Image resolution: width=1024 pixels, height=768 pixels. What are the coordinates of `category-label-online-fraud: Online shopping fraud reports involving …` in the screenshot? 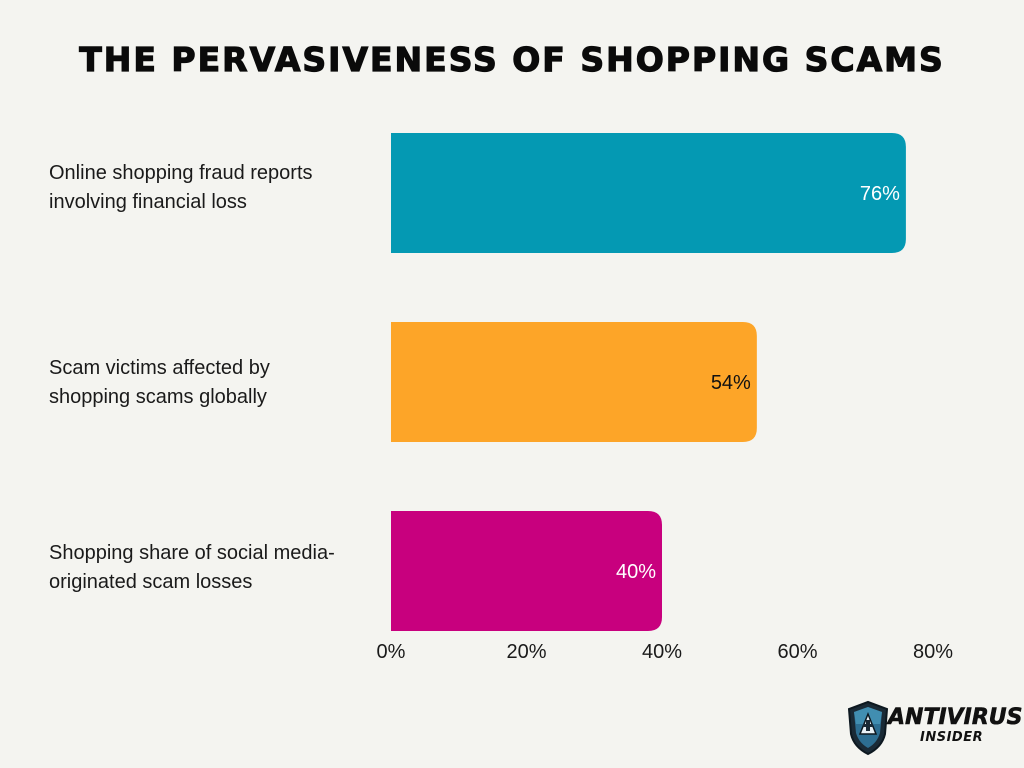 It's located at (214, 188).